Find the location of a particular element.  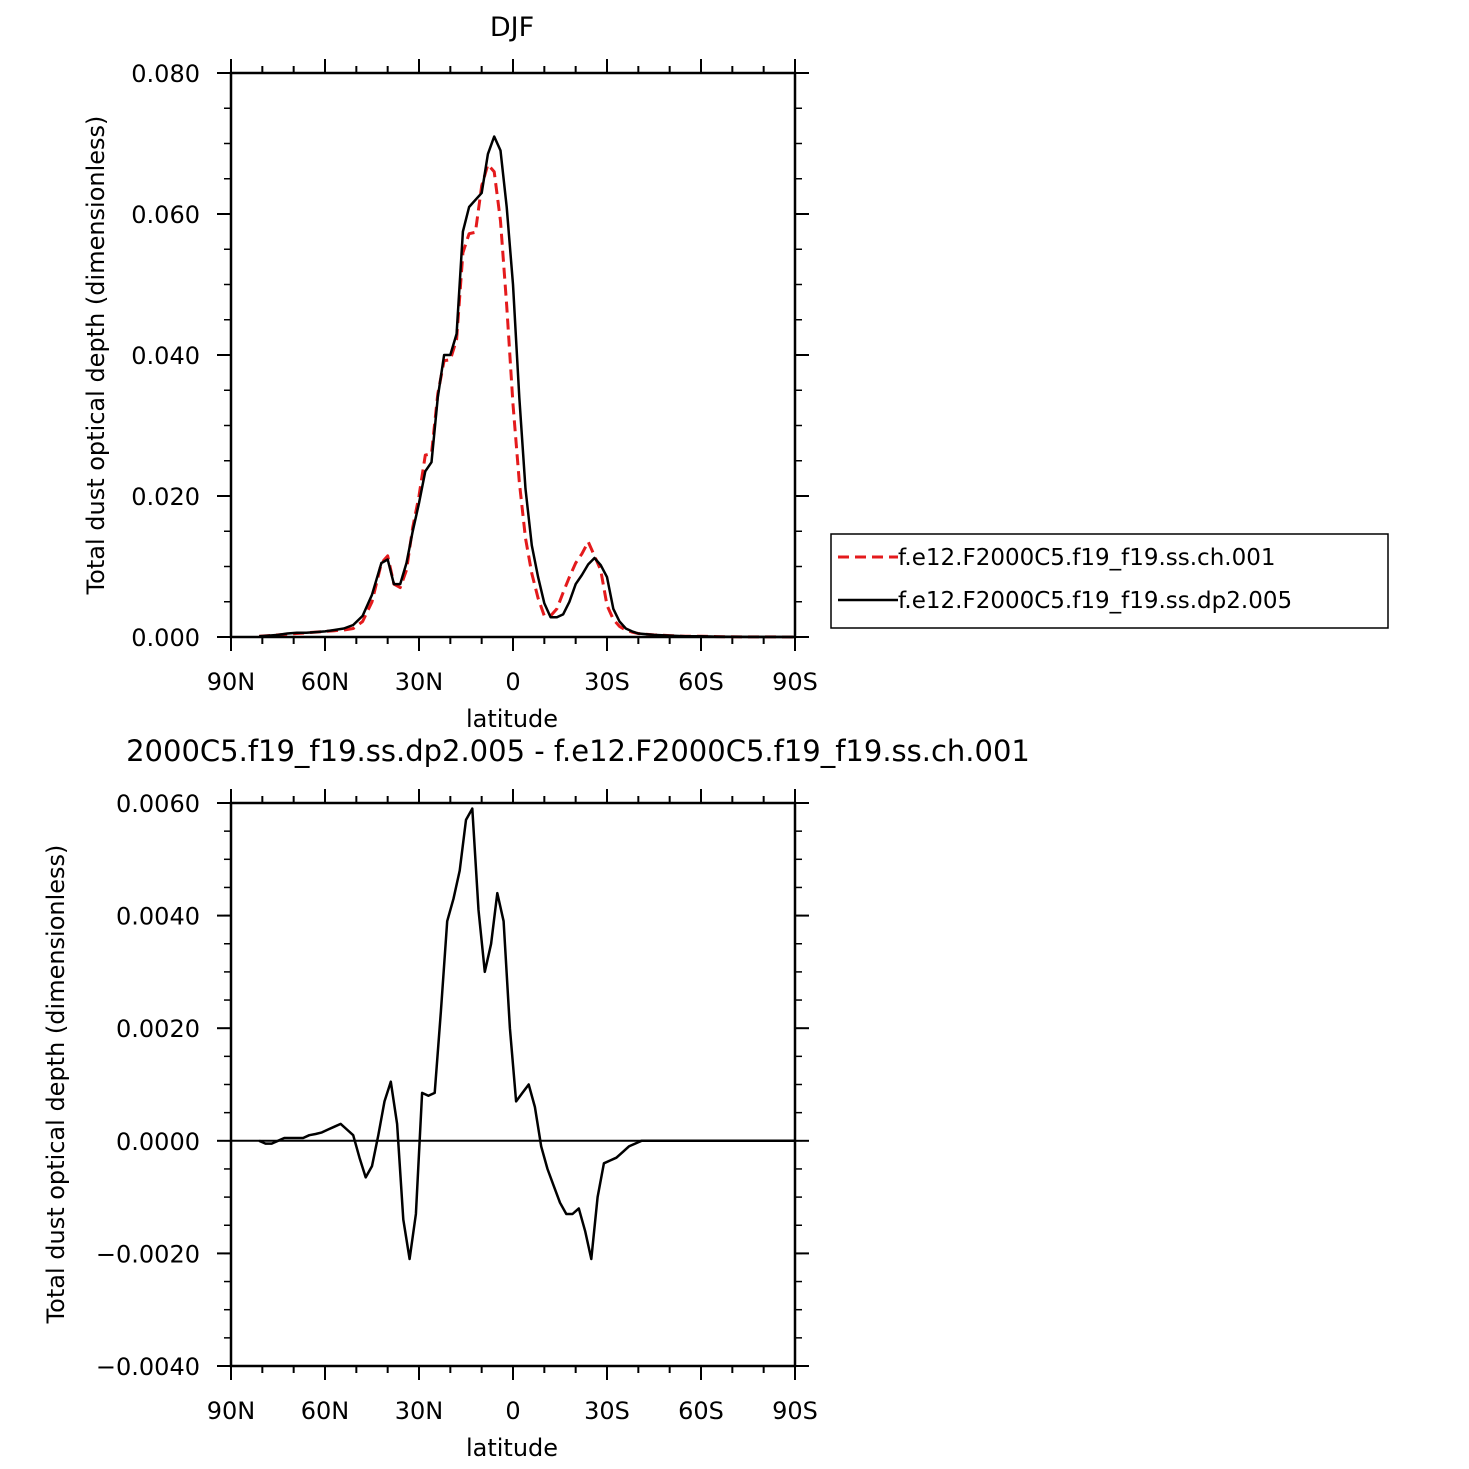

y-tick-label: 0.000 is located at coordinates (165, 638).